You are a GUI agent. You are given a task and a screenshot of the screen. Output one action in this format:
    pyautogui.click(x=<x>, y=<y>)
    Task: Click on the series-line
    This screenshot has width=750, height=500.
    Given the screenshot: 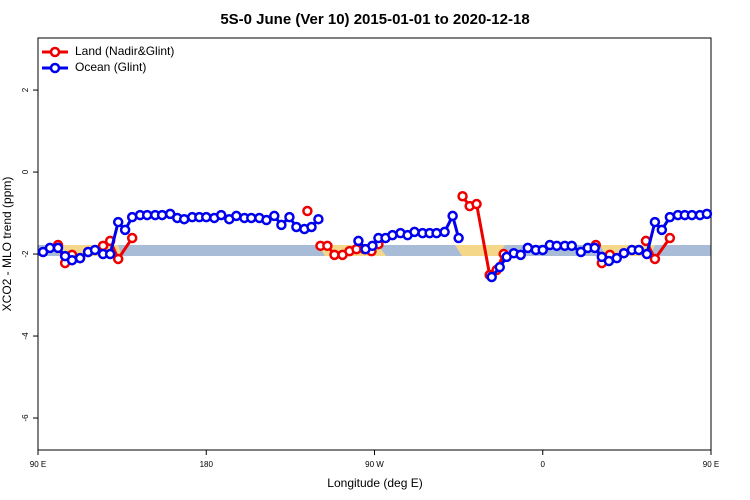 What is the action you would take?
    pyautogui.click(x=364, y=236)
    